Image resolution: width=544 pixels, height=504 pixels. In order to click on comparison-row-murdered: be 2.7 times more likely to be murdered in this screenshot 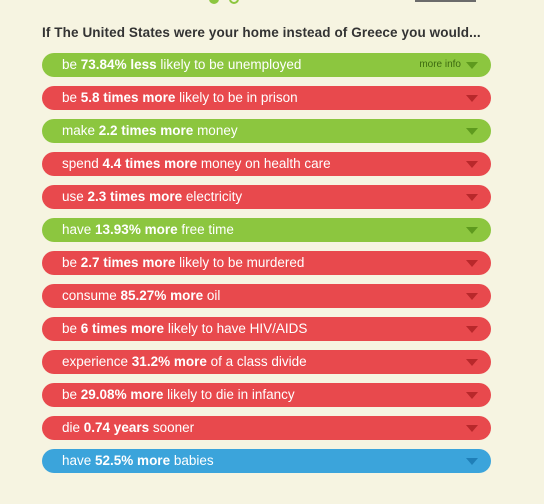, I will do `click(266, 263)`.